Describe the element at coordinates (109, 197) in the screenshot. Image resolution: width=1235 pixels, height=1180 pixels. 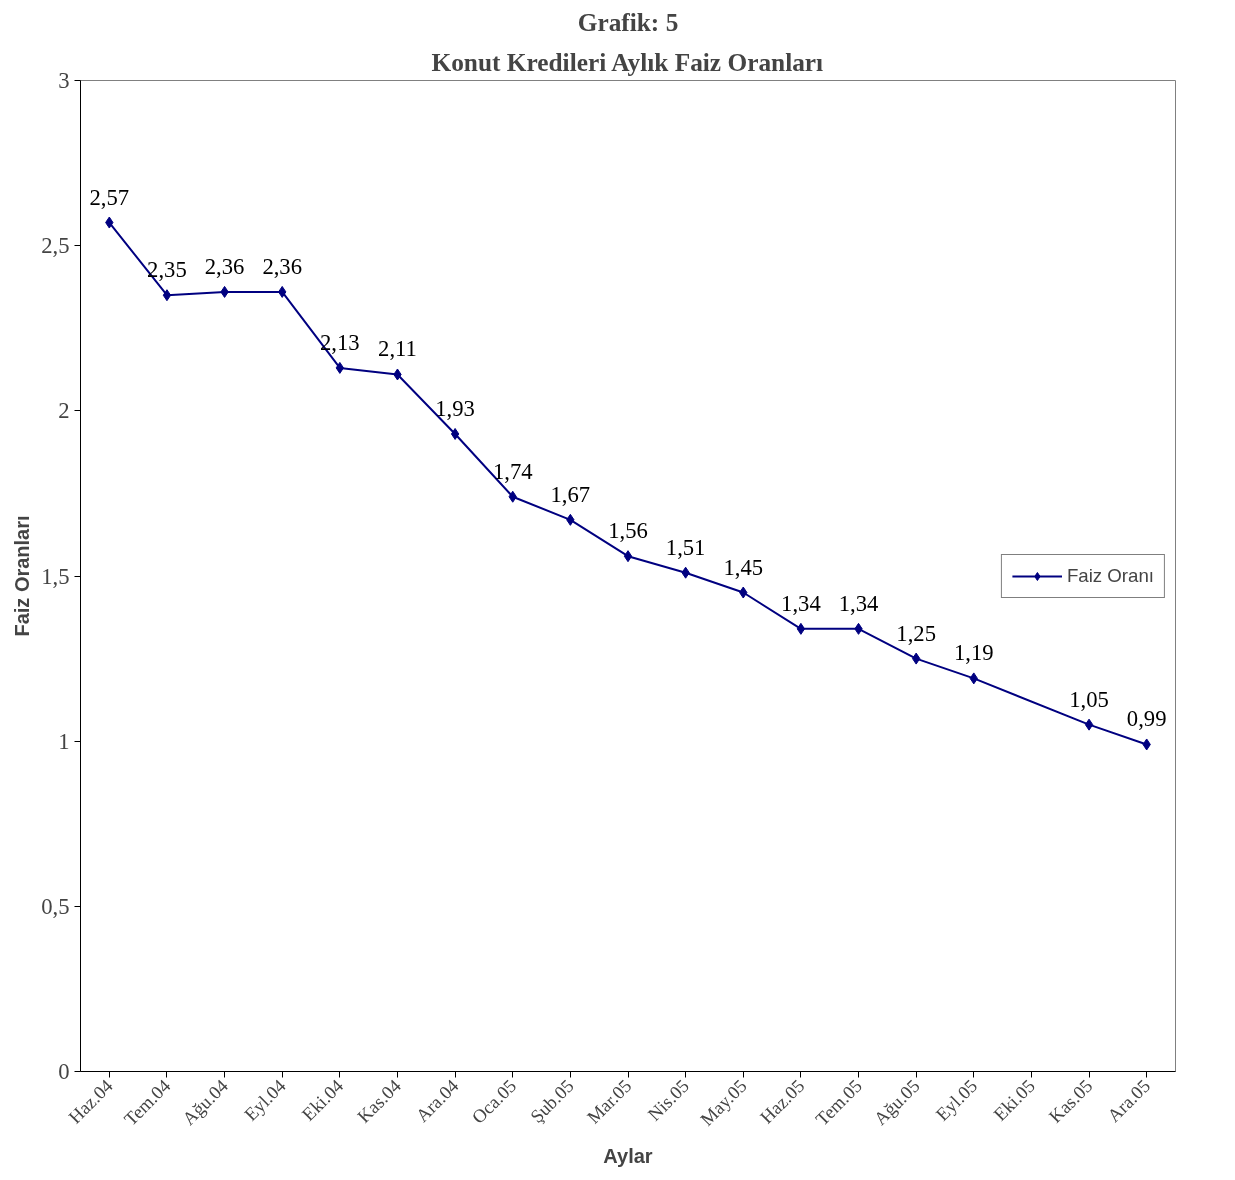
I see `data-label: 2,57` at that location.